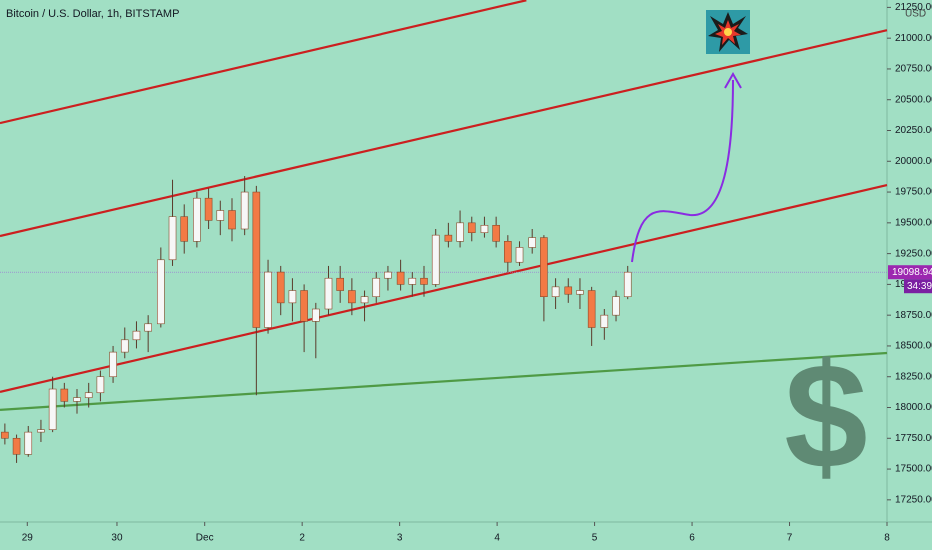 This screenshot has height=550, width=932. What do you see at coordinates (692, 538) in the screenshot?
I see `x-tick-label: 6` at bounding box center [692, 538].